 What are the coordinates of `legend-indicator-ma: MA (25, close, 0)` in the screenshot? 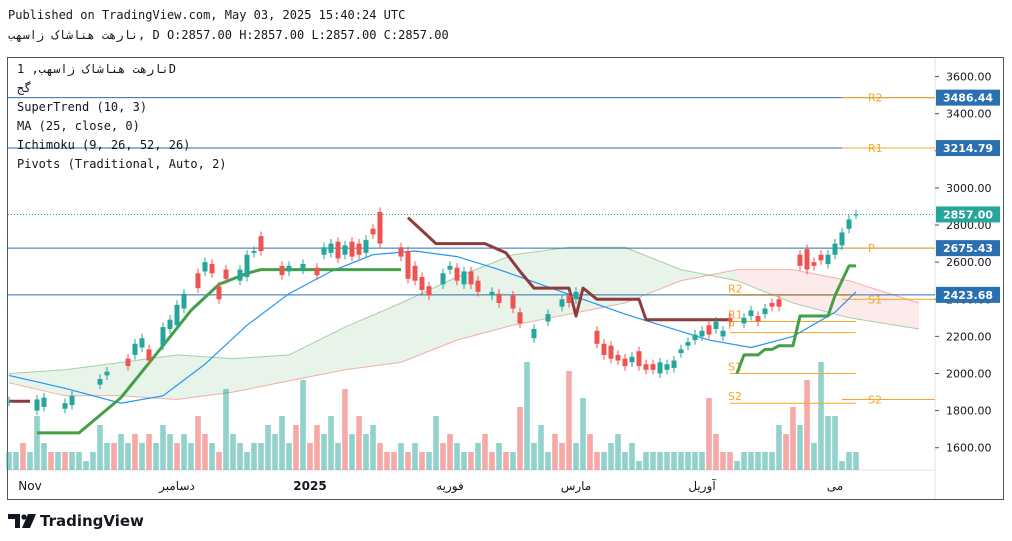 It's located at (78, 126).